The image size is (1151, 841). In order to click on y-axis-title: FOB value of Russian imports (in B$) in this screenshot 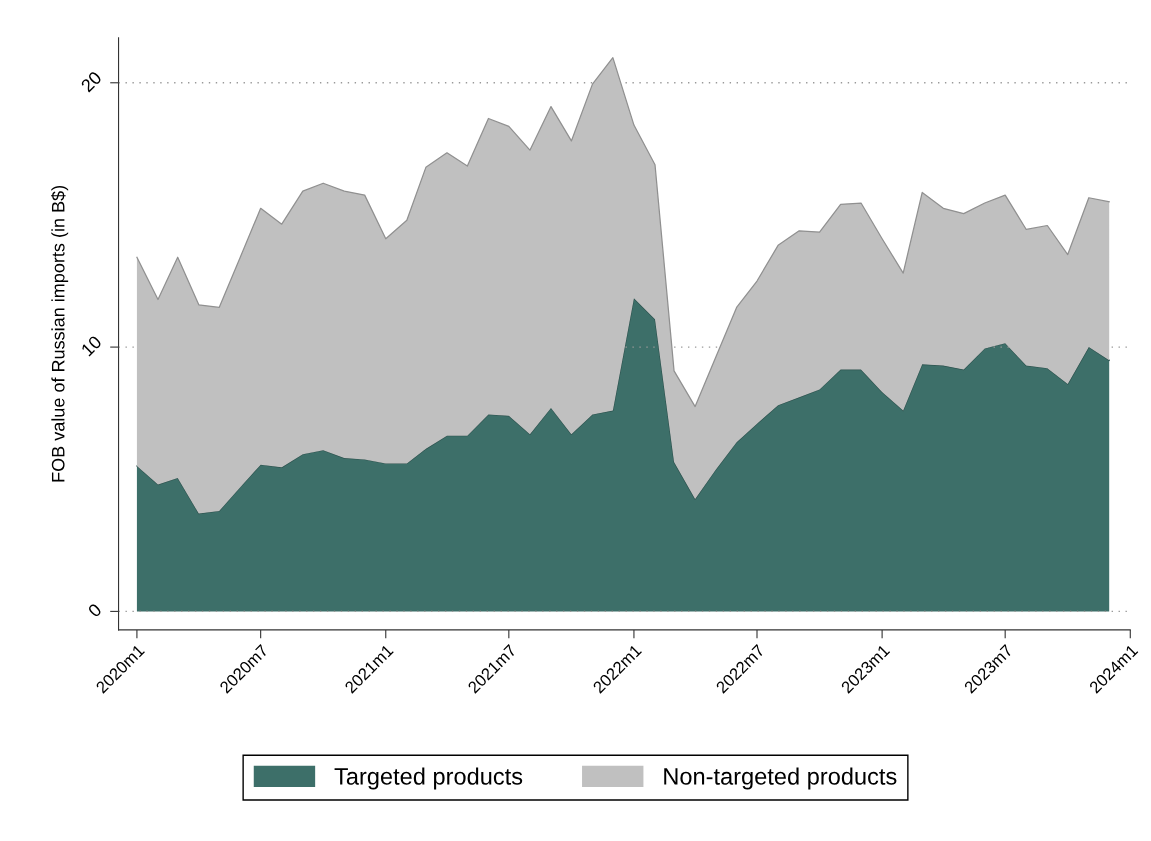, I will do `click(60, 333)`.